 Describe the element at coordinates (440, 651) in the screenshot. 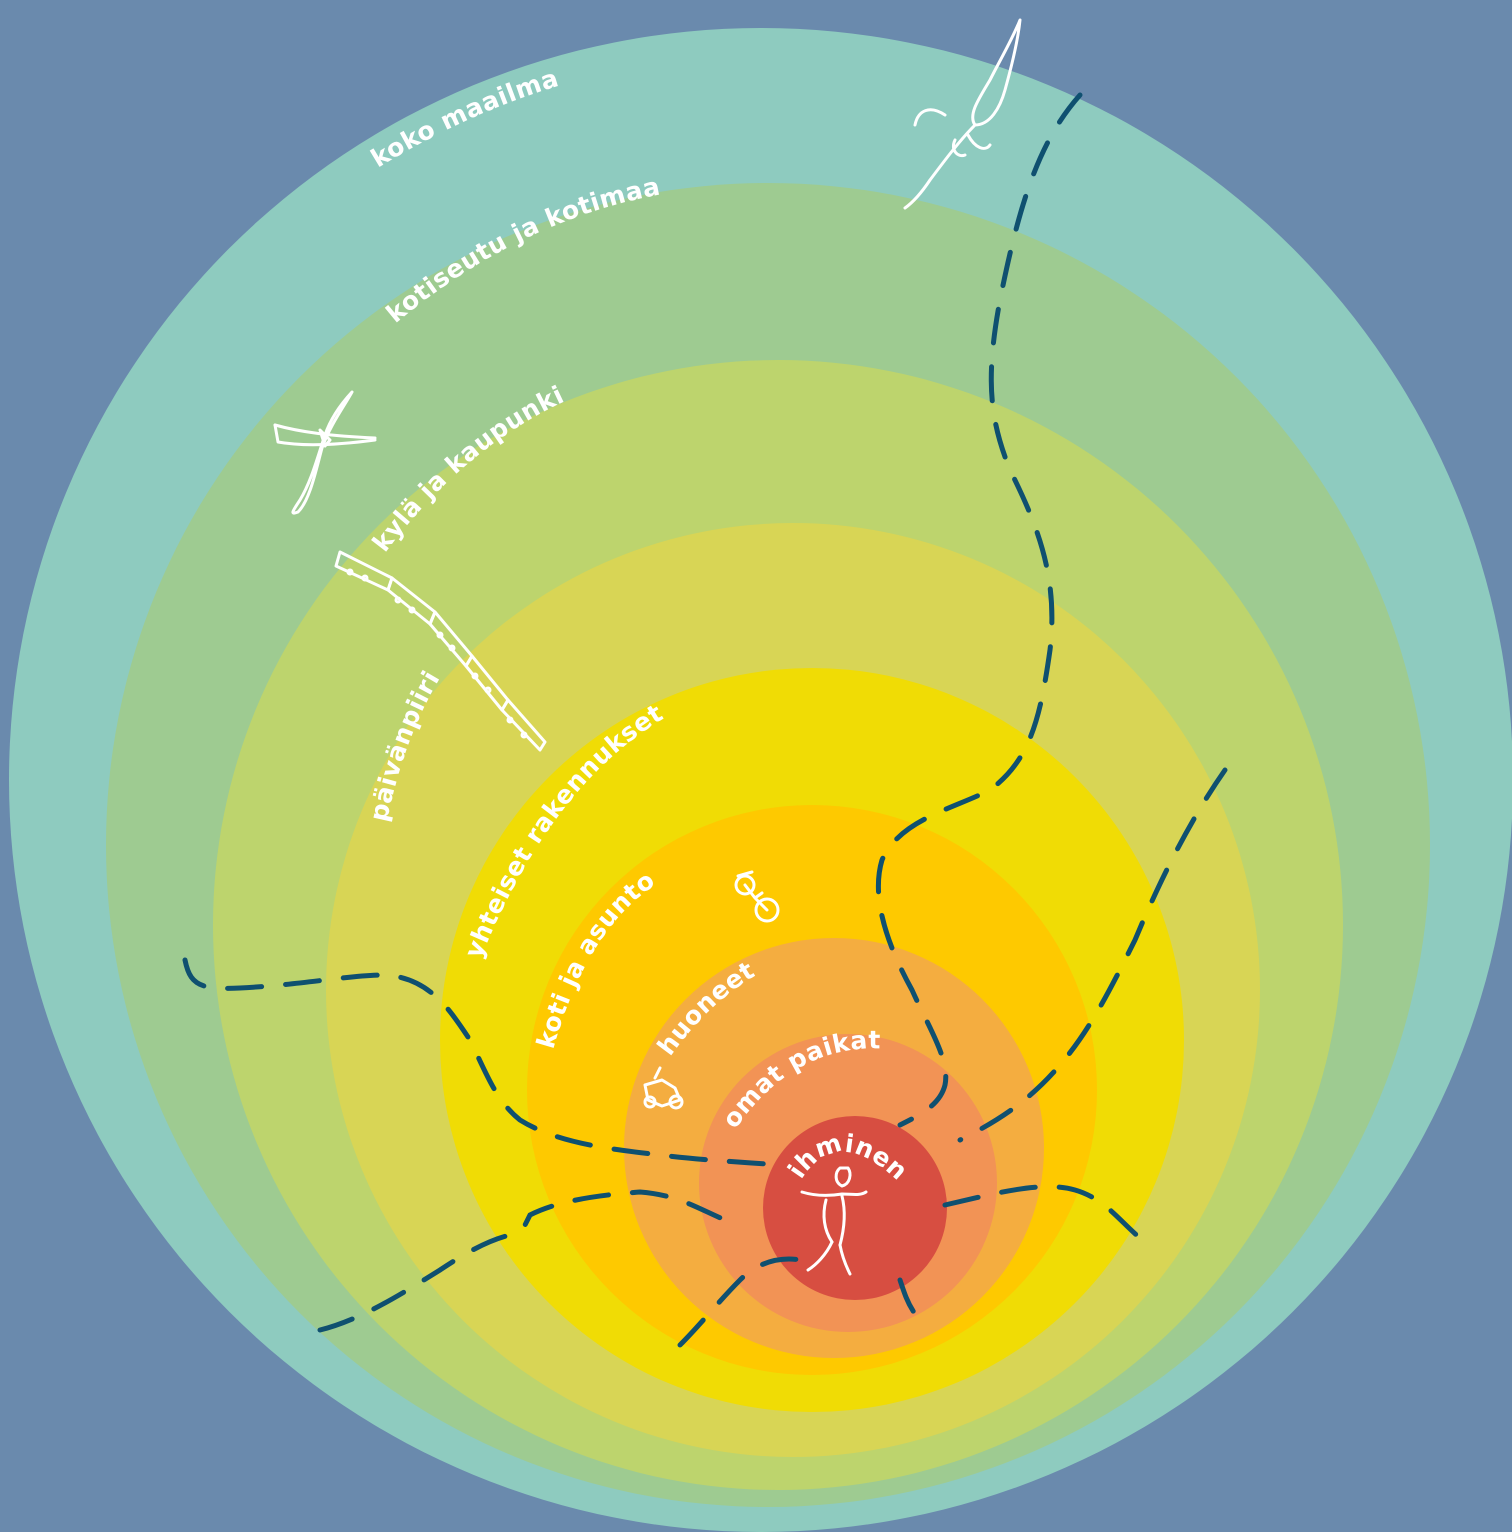

I see `train-icon` at that location.